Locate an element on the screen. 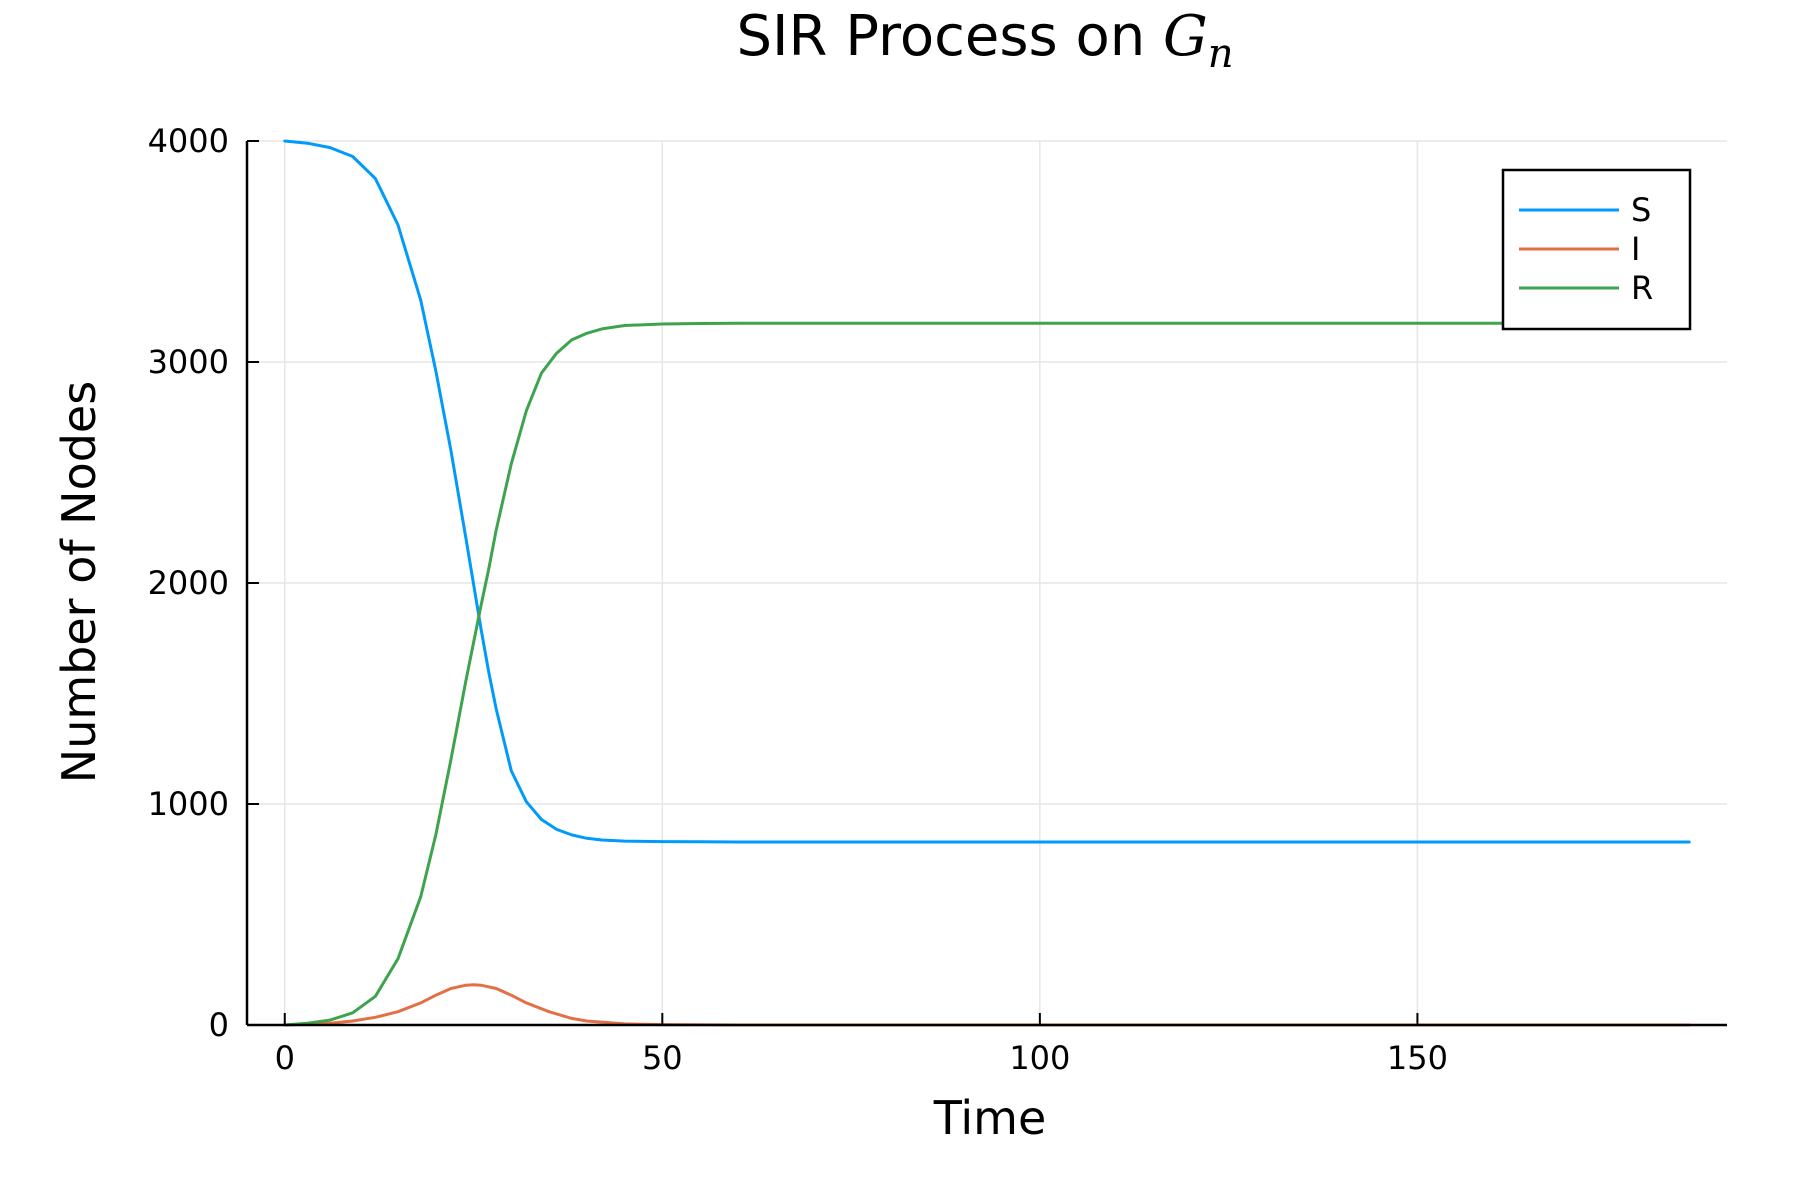 The width and height of the screenshot is (1800, 1200). chart-title-math: G is located at coordinates (1185, 36).